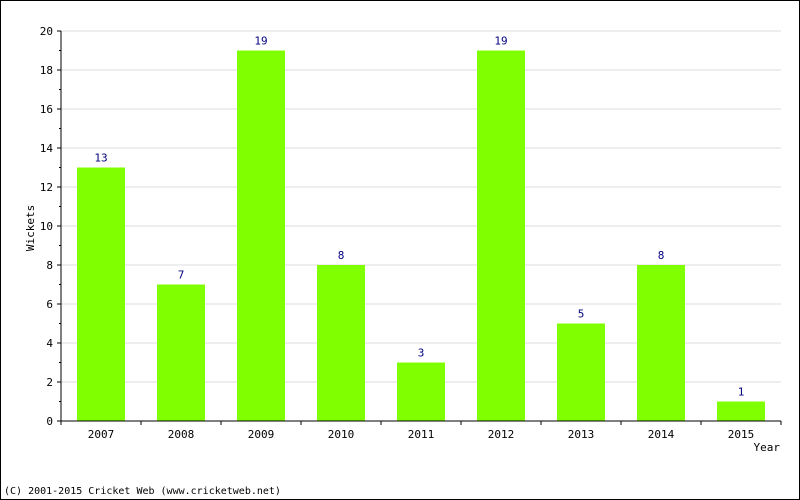 The width and height of the screenshot is (800, 500). I want to click on data-label: 13, so click(100, 158).